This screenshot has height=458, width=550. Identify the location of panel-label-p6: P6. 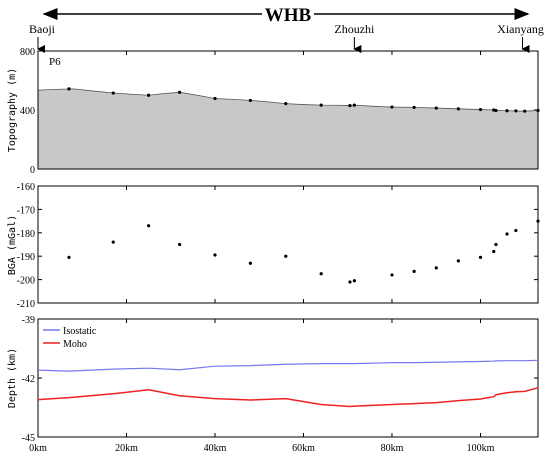
(55, 62).